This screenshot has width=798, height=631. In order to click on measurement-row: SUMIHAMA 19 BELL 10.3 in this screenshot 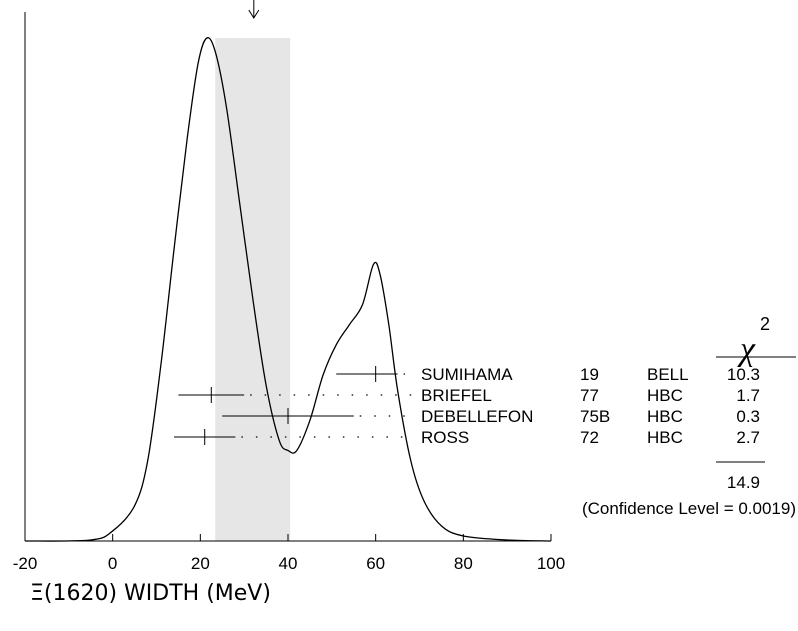, I will do `click(548, 374)`.